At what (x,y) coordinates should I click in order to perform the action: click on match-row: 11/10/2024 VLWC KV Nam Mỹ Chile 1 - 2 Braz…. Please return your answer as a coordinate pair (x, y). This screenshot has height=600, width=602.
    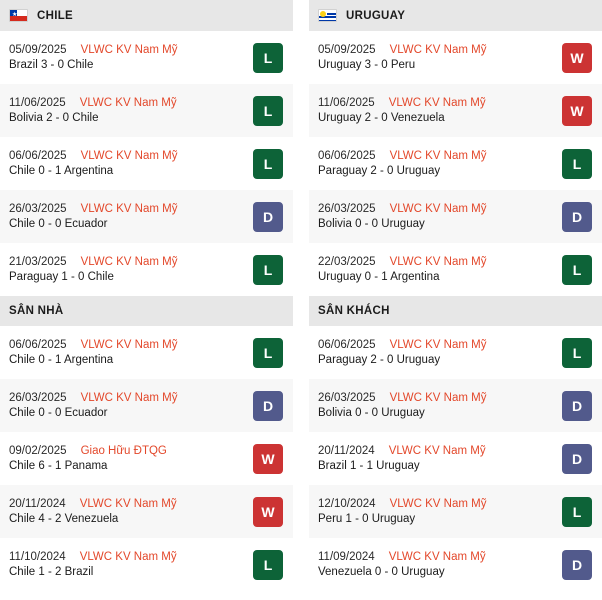
    Looking at the image, I should click on (146, 564).